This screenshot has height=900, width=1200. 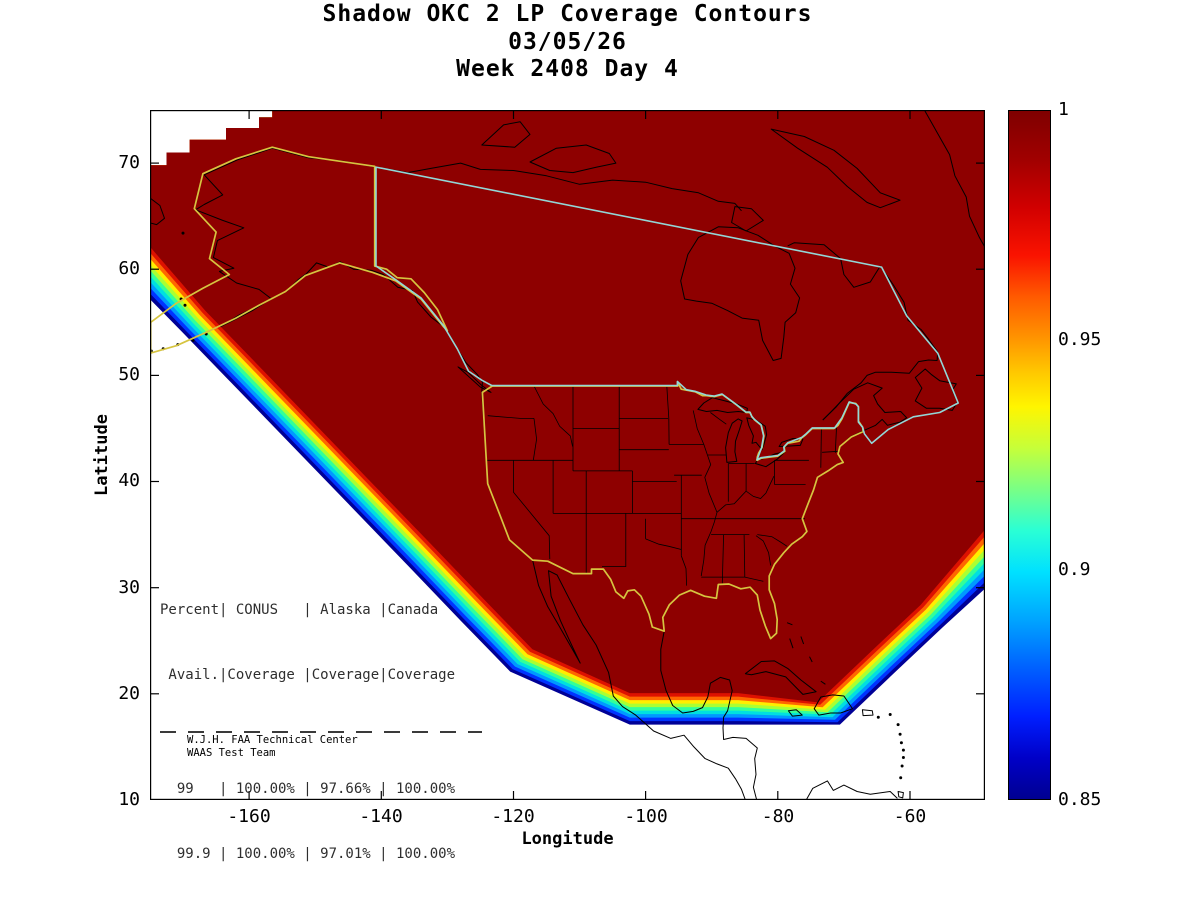 What do you see at coordinates (910, 816) in the screenshot?
I see `x-tick-label: -60` at bounding box center [910, 816].